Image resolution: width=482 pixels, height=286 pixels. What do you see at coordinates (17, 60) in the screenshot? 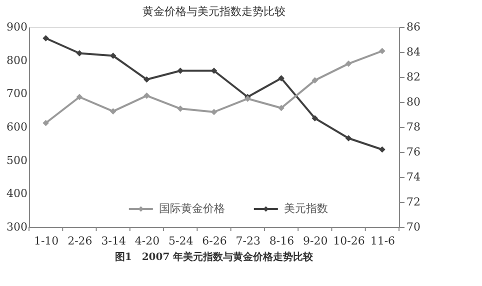
I see `y-tick-label: 800` at bounding box center [17, 60].